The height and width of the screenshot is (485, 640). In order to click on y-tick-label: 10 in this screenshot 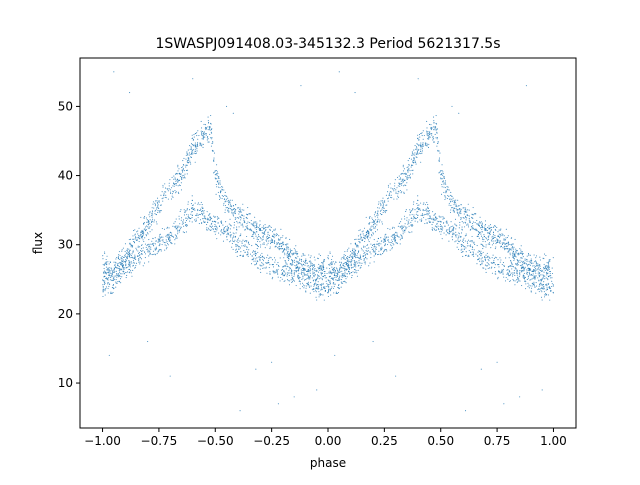, I will do `click(65, 383)`.